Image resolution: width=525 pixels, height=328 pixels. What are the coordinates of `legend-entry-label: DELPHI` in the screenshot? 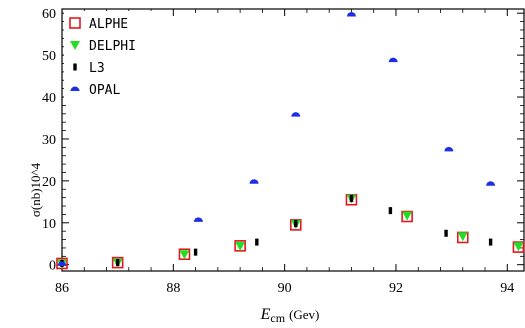 It's located at (112, 46).